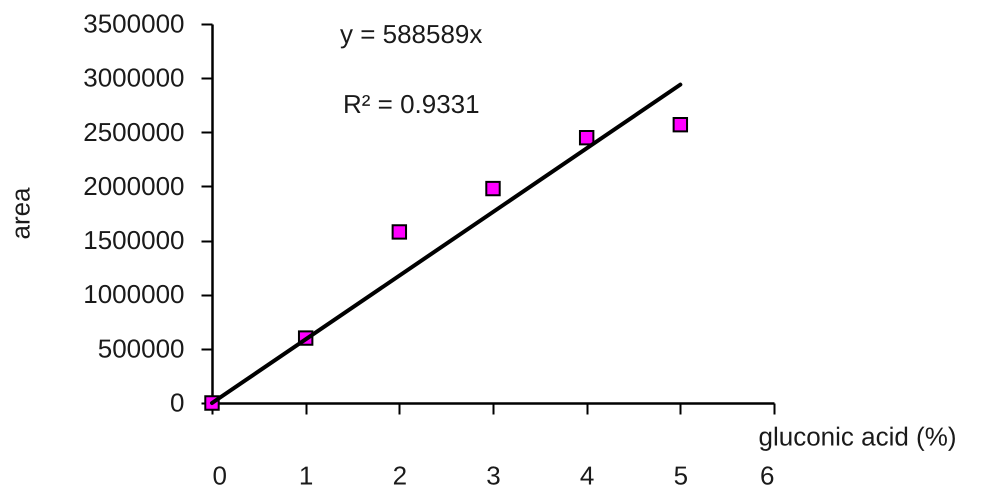  Describe the element at coordinates (133, 294) in the screenshot. I see `y-tick-label: 1000000` at that location.